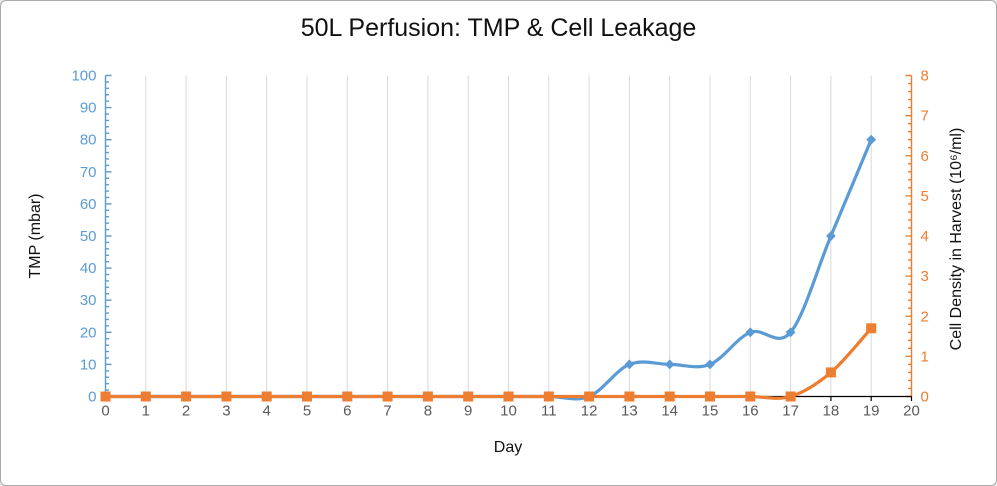 This screenshot has width=997, height=486. What do you see at coordinates (917, 237) in the screenshot?
I see `right-axis: 0 1 2 3 4 5 6 7 8` at bounding box center [917, 237].